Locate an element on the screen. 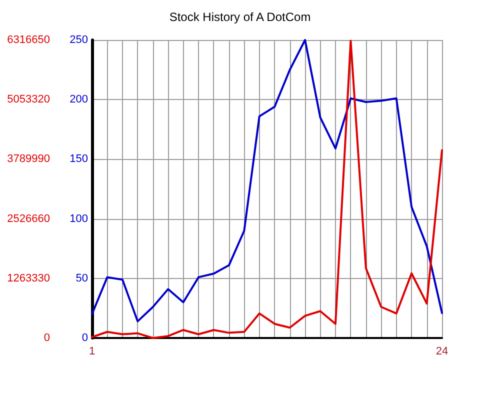 Image resolution: width=480 pixels, height=400 pixels. y2-tick-label: 6316650 is located at coordinates (28, 40).